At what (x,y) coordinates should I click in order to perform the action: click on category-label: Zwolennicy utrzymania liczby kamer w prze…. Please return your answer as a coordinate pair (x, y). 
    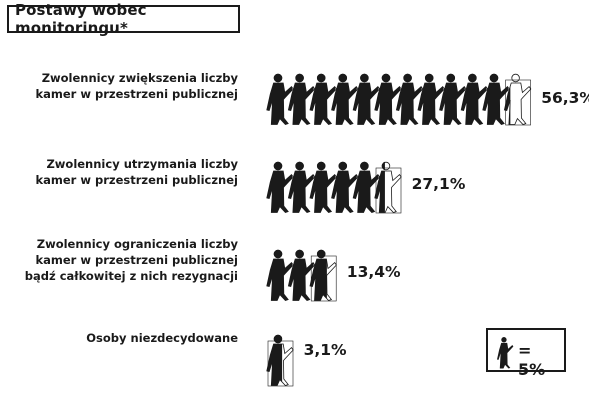
    Looking at the image, I should click on (119, 172).